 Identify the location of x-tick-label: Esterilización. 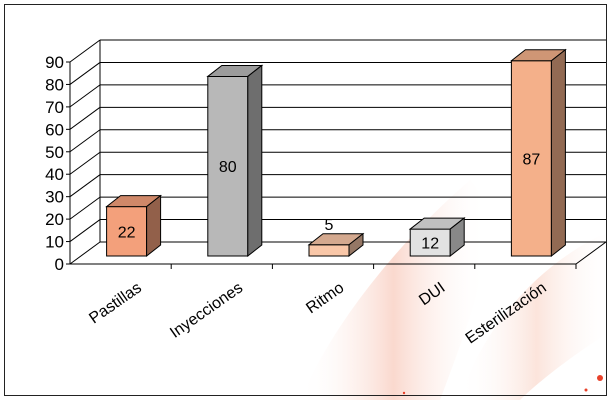
(506, 313).